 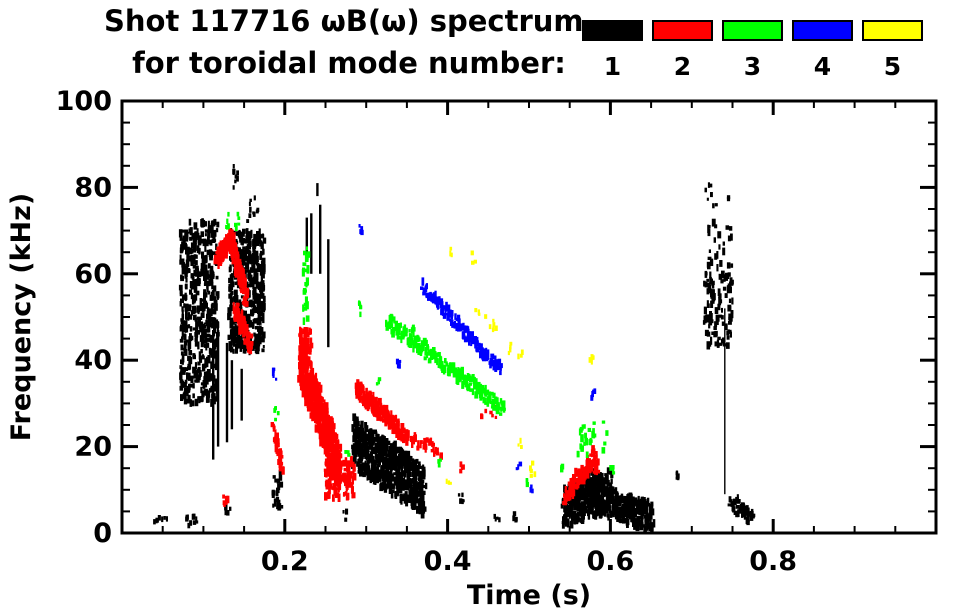 What do you see at coordinates (610, 561) in the screenshot?
I see `svg-text: 0.6` at bounding box center [610, 561].